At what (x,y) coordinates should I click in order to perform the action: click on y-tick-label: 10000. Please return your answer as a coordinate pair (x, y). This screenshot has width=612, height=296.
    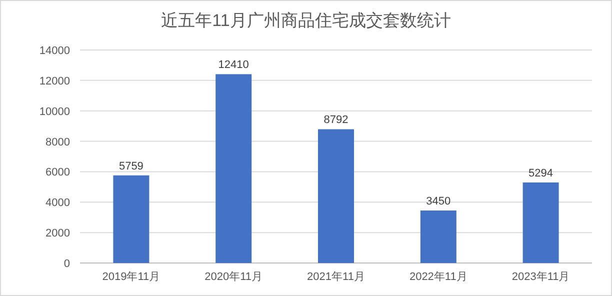
    Looking at the image, I should click on (54, 112).